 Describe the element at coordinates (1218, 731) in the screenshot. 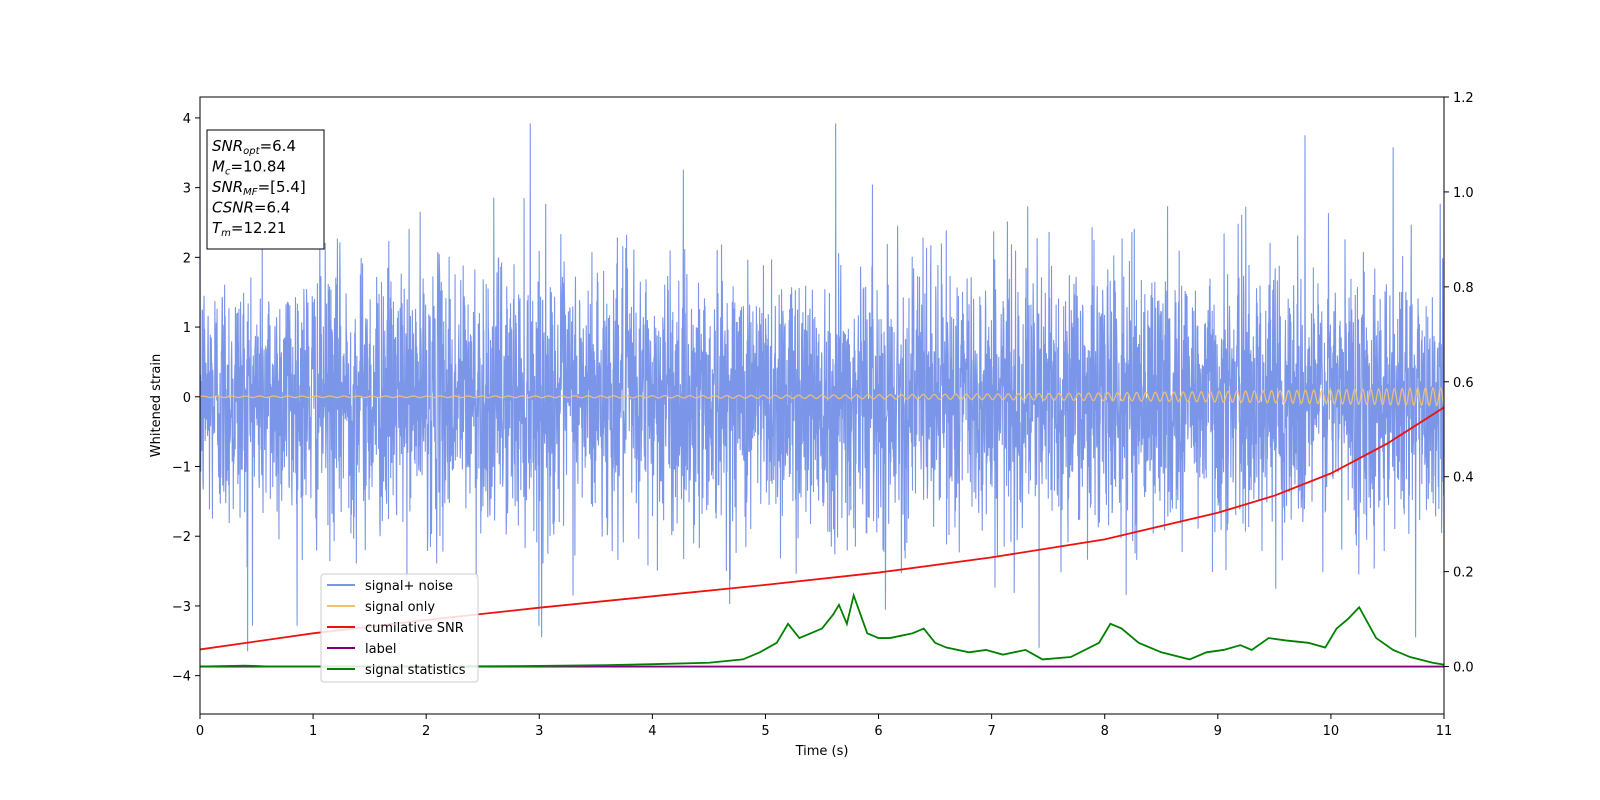

I see `x-tick-label: 9` at that location.